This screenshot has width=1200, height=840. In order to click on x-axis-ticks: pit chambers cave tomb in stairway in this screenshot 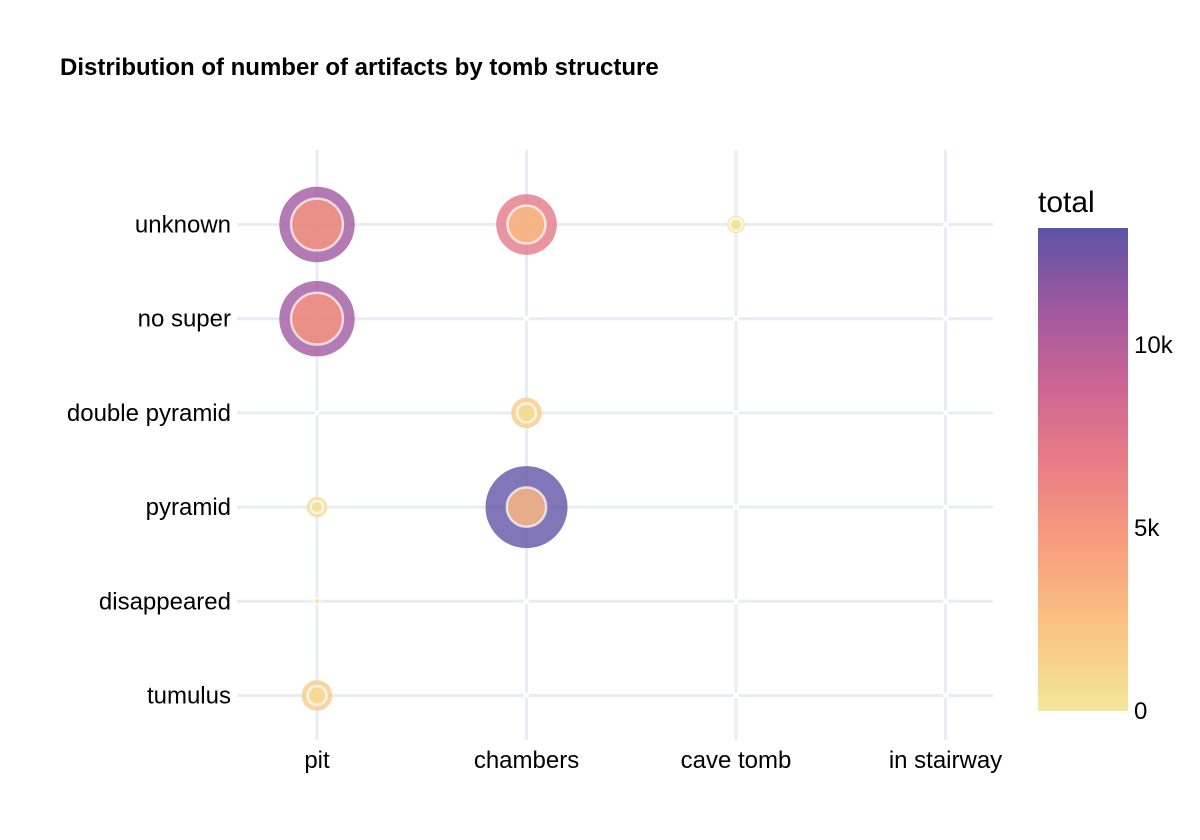, I will do `click(653, 760)`.